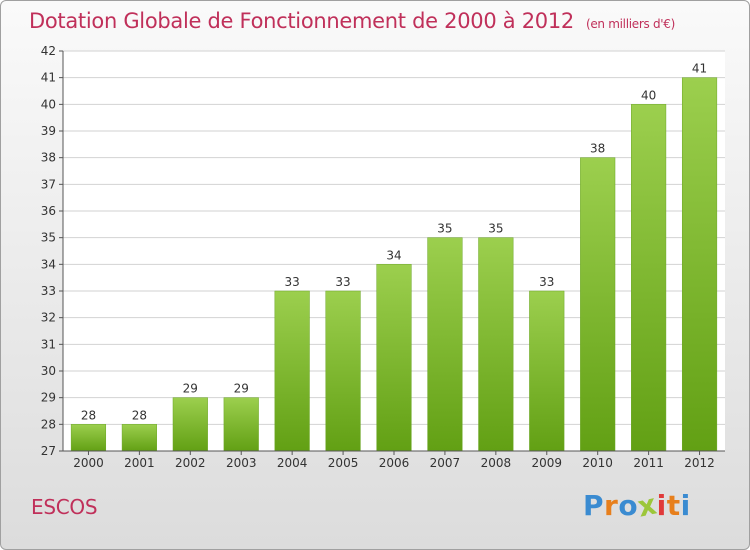 The height and width of the screenshot is (550, 750). I want to click on bar-2009, so click(547, 371).